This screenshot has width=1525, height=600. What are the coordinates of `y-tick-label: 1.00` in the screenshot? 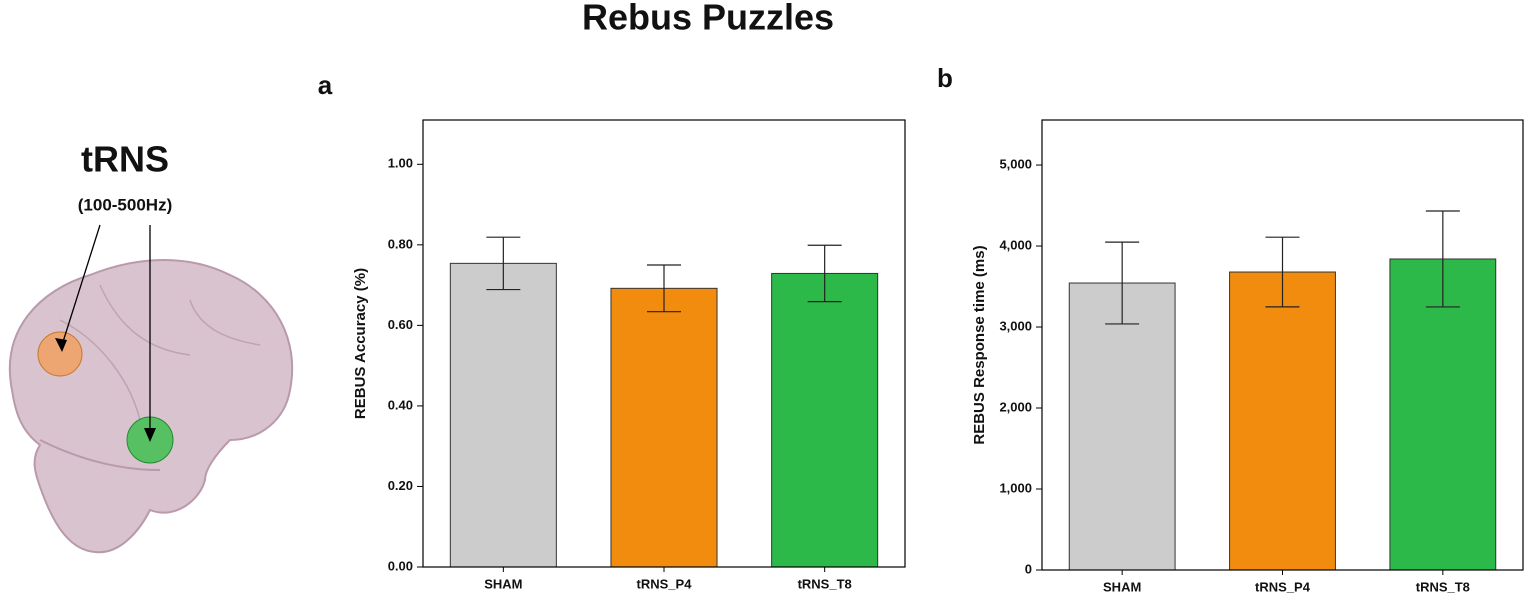 It's located at (400, 163).